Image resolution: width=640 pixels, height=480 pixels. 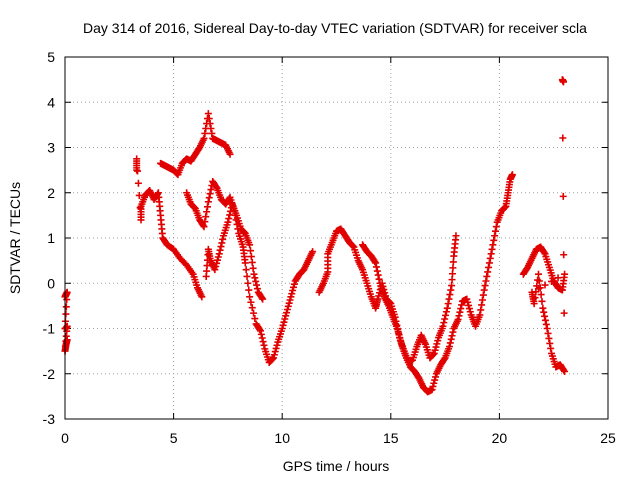 I want to click on y-axis-label: SDTVAR / TECUs, so click(x=15, y=238).